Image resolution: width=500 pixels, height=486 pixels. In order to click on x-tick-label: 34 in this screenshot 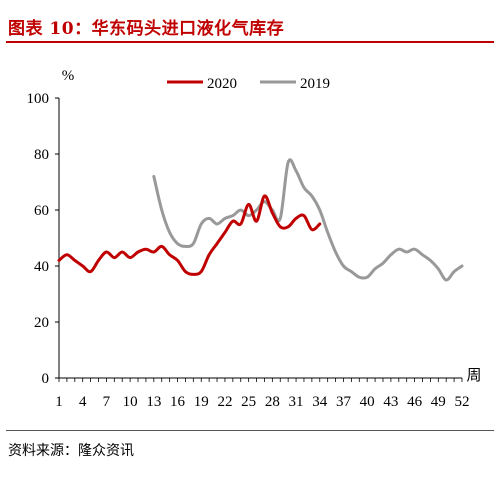, I will do `click(320, 402)`.